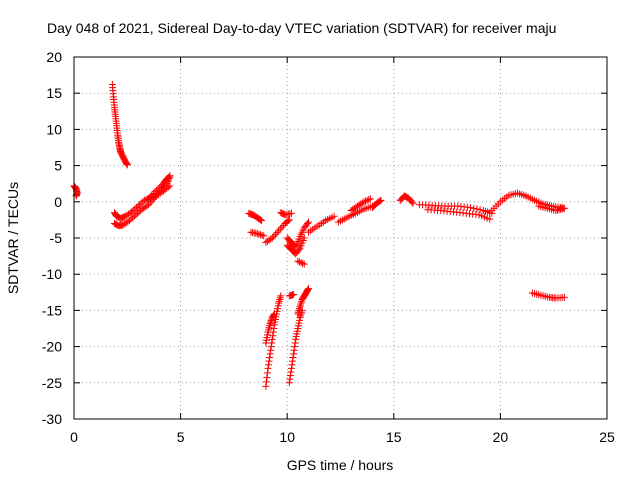 The width and height of the screenshot is (640, 480). Describe the element at coordinates (52, 274) in the screenshot. I see `y-tick-label: -10` at that location.